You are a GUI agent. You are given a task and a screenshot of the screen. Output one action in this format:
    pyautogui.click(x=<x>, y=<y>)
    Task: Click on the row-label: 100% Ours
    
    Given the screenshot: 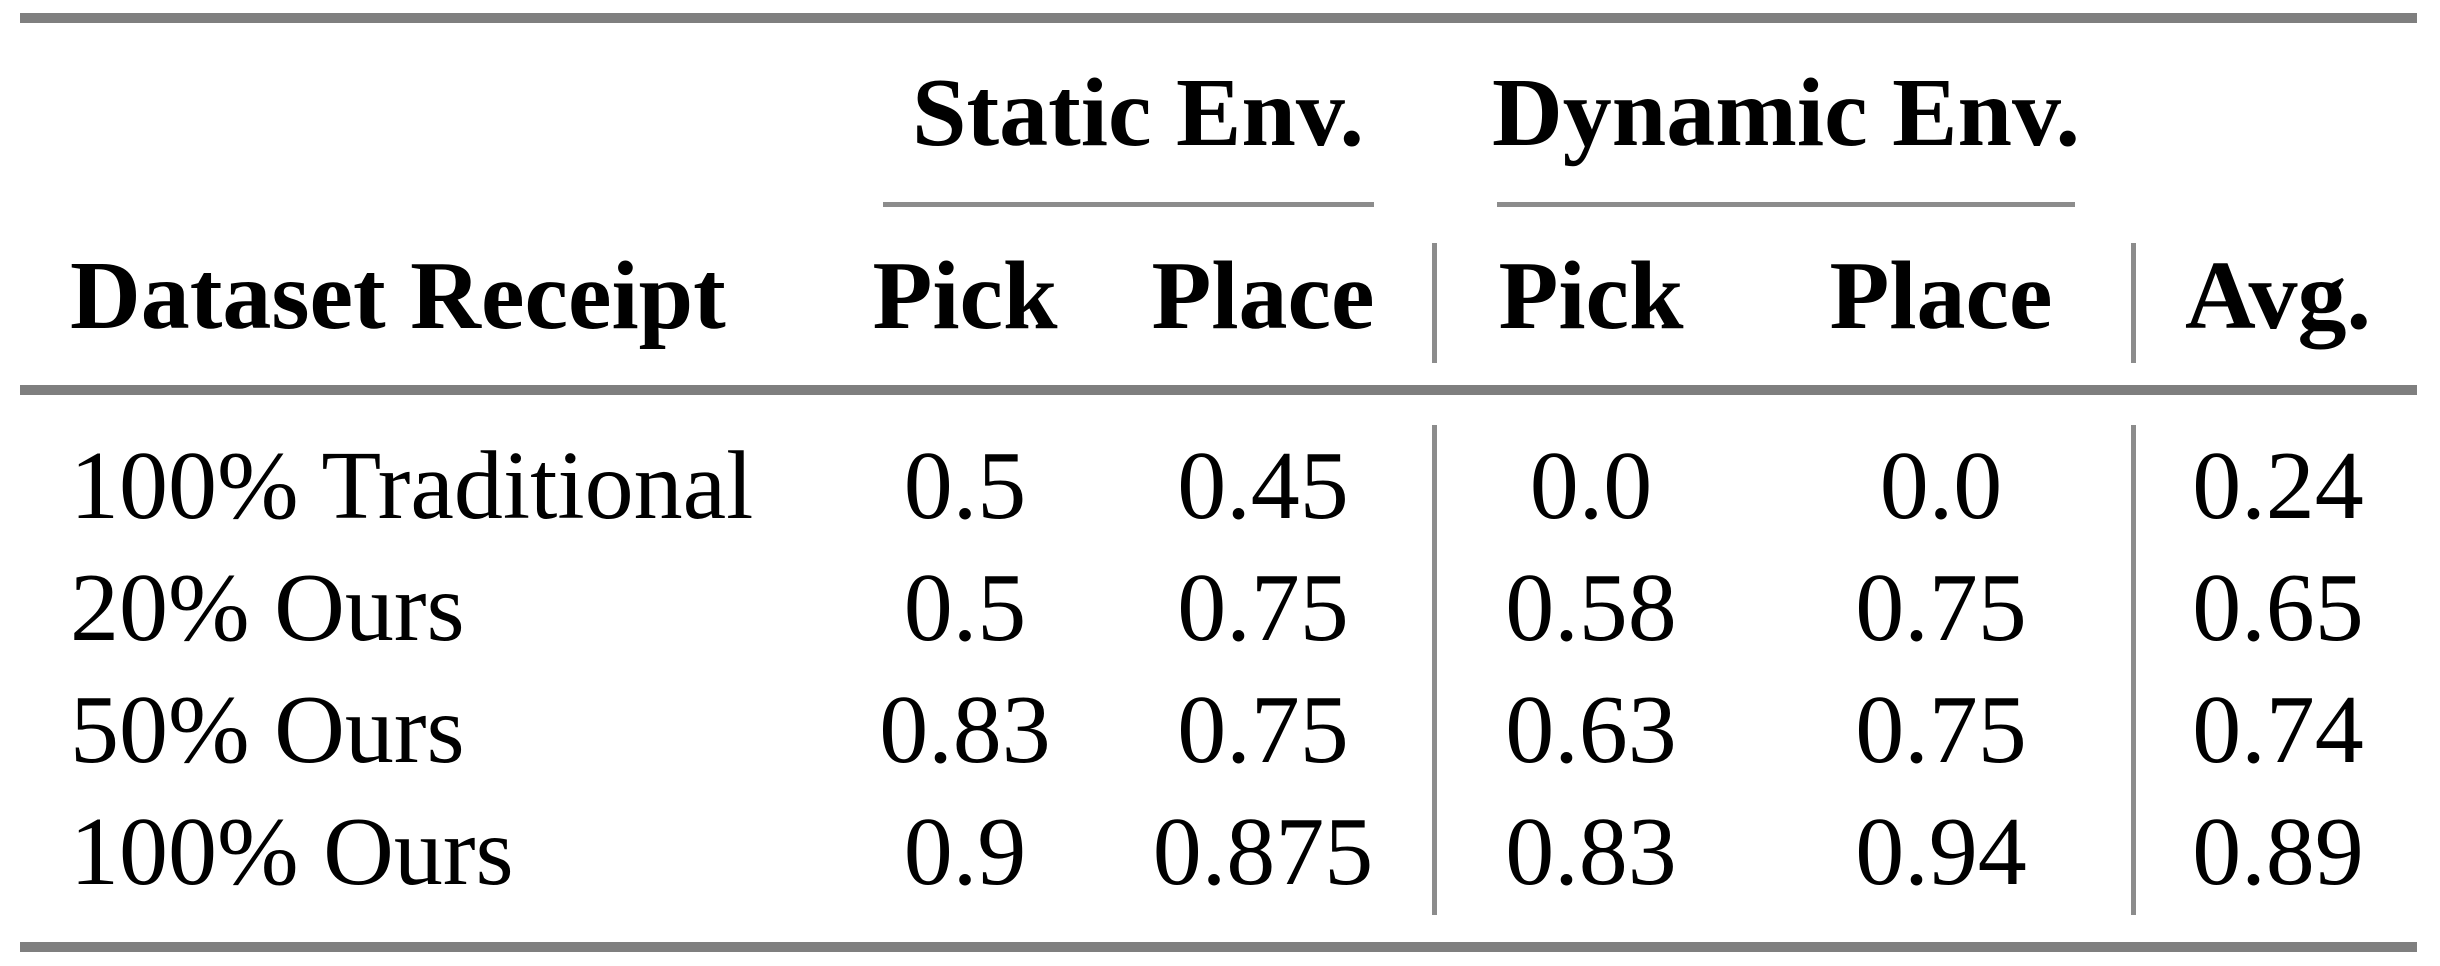 What is the action you would take?
    pyautogui.click(x=292, y=852)
    